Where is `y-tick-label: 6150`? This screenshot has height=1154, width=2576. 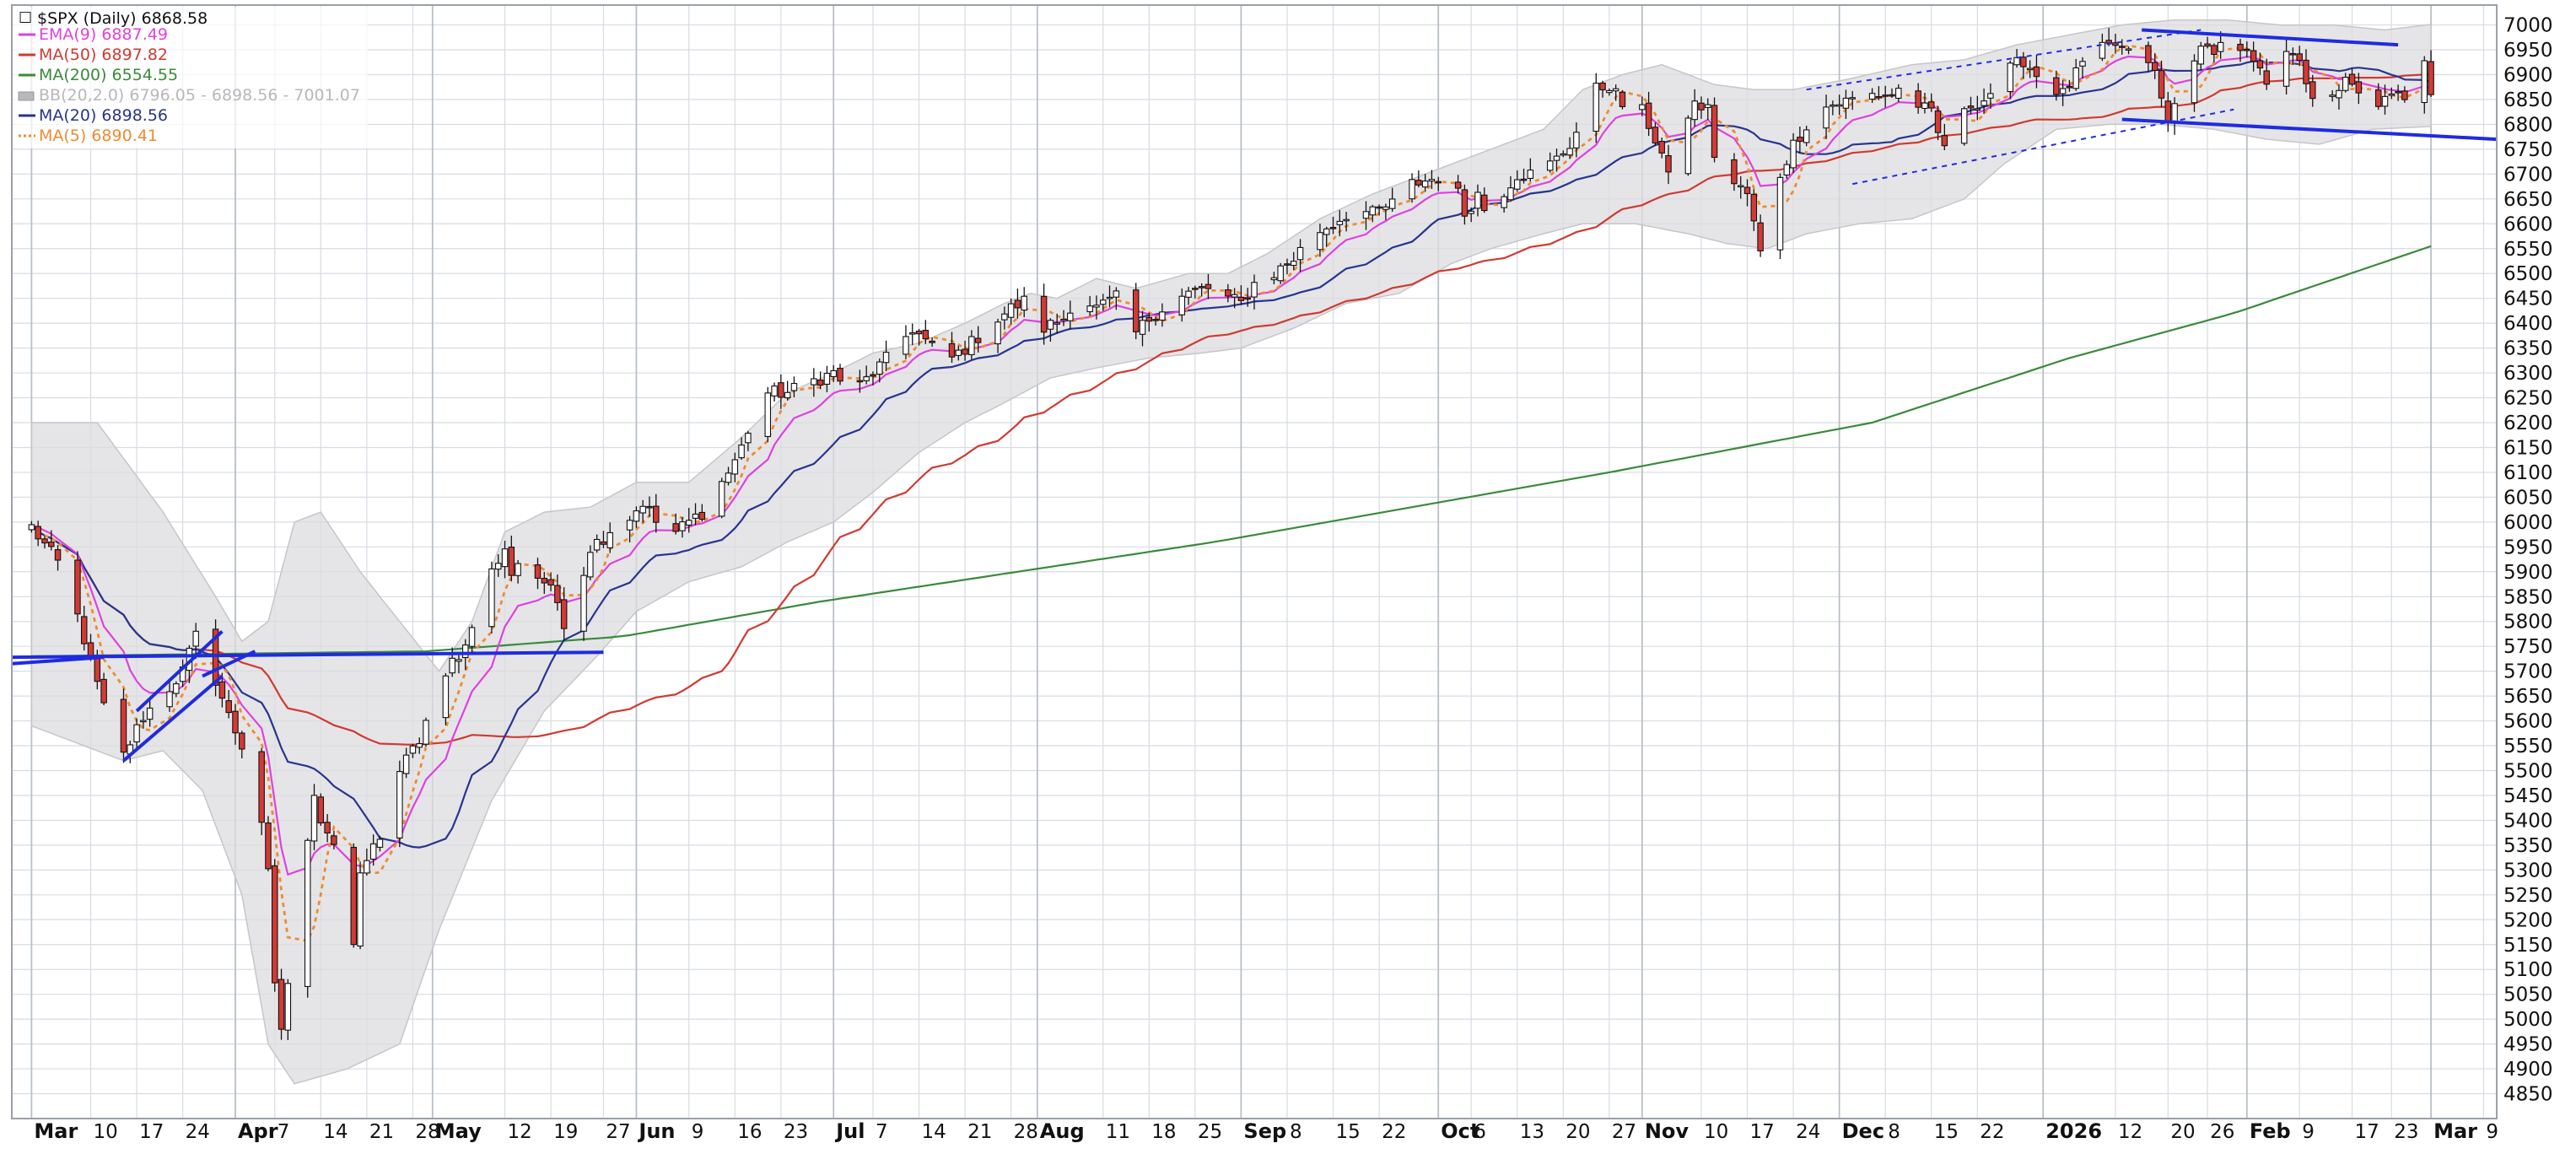 y-tick-label: 6150 is located at coordinates (2528, 448).